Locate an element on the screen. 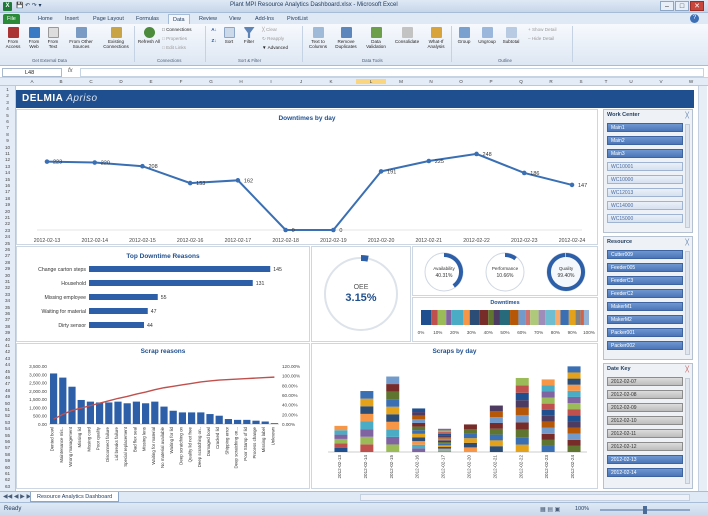 Image resolution: width=708 pixels, height=516 pixels. ungroup-button: Ungroup is located at coordinates (487, 35).